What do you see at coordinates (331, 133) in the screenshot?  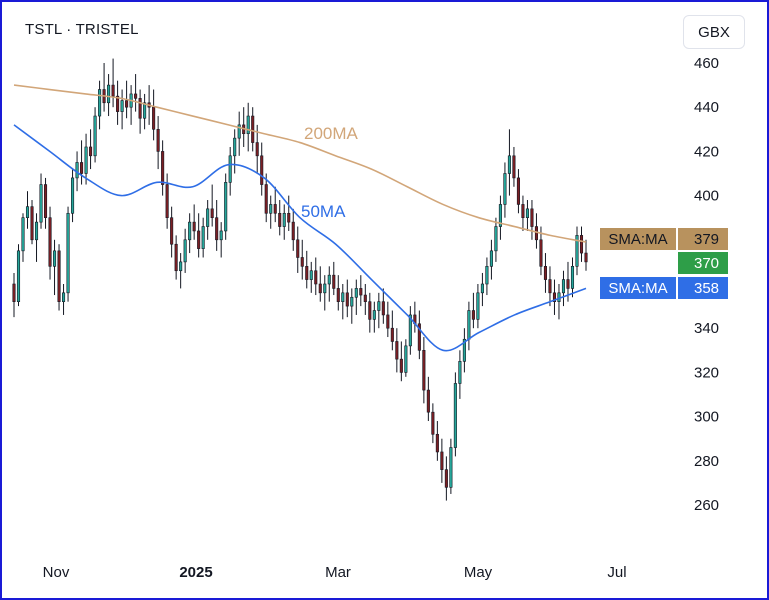 I see `sma200-annotation: 200MA` at bounding box center [331, 133].